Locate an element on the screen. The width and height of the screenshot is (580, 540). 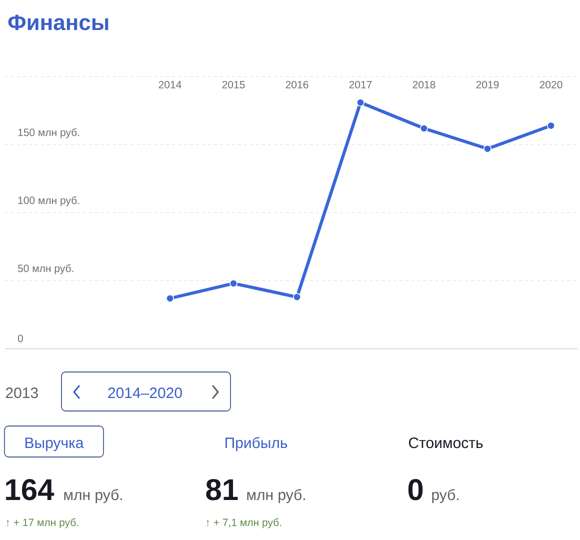
text: ↑ + 7,1 млн руб. is located at coordinates (244, 523).